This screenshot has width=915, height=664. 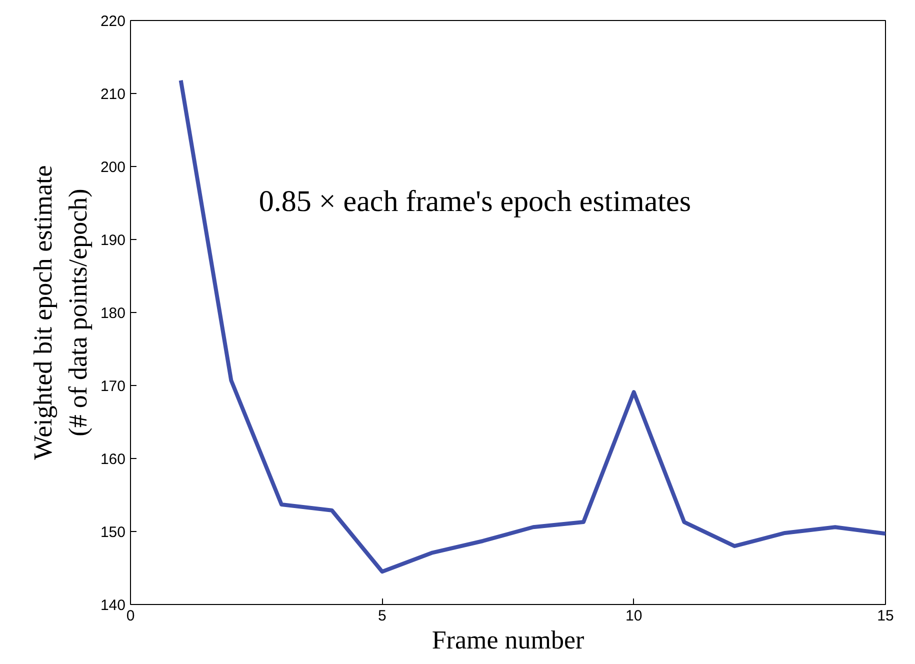 What do you see at coordinates (113, 21) in the screenshot?
I see `y-tick-label: 220` at bounding box center [113, 21].